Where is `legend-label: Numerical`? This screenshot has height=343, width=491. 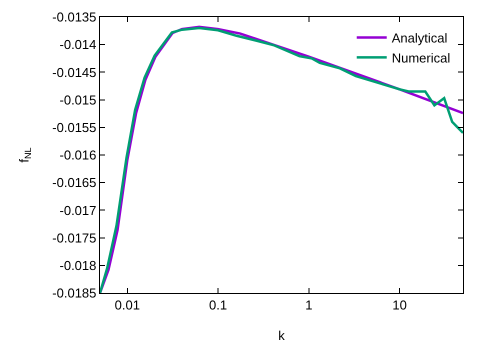 legend-label: Numerical is located at coordinates (421, 58).